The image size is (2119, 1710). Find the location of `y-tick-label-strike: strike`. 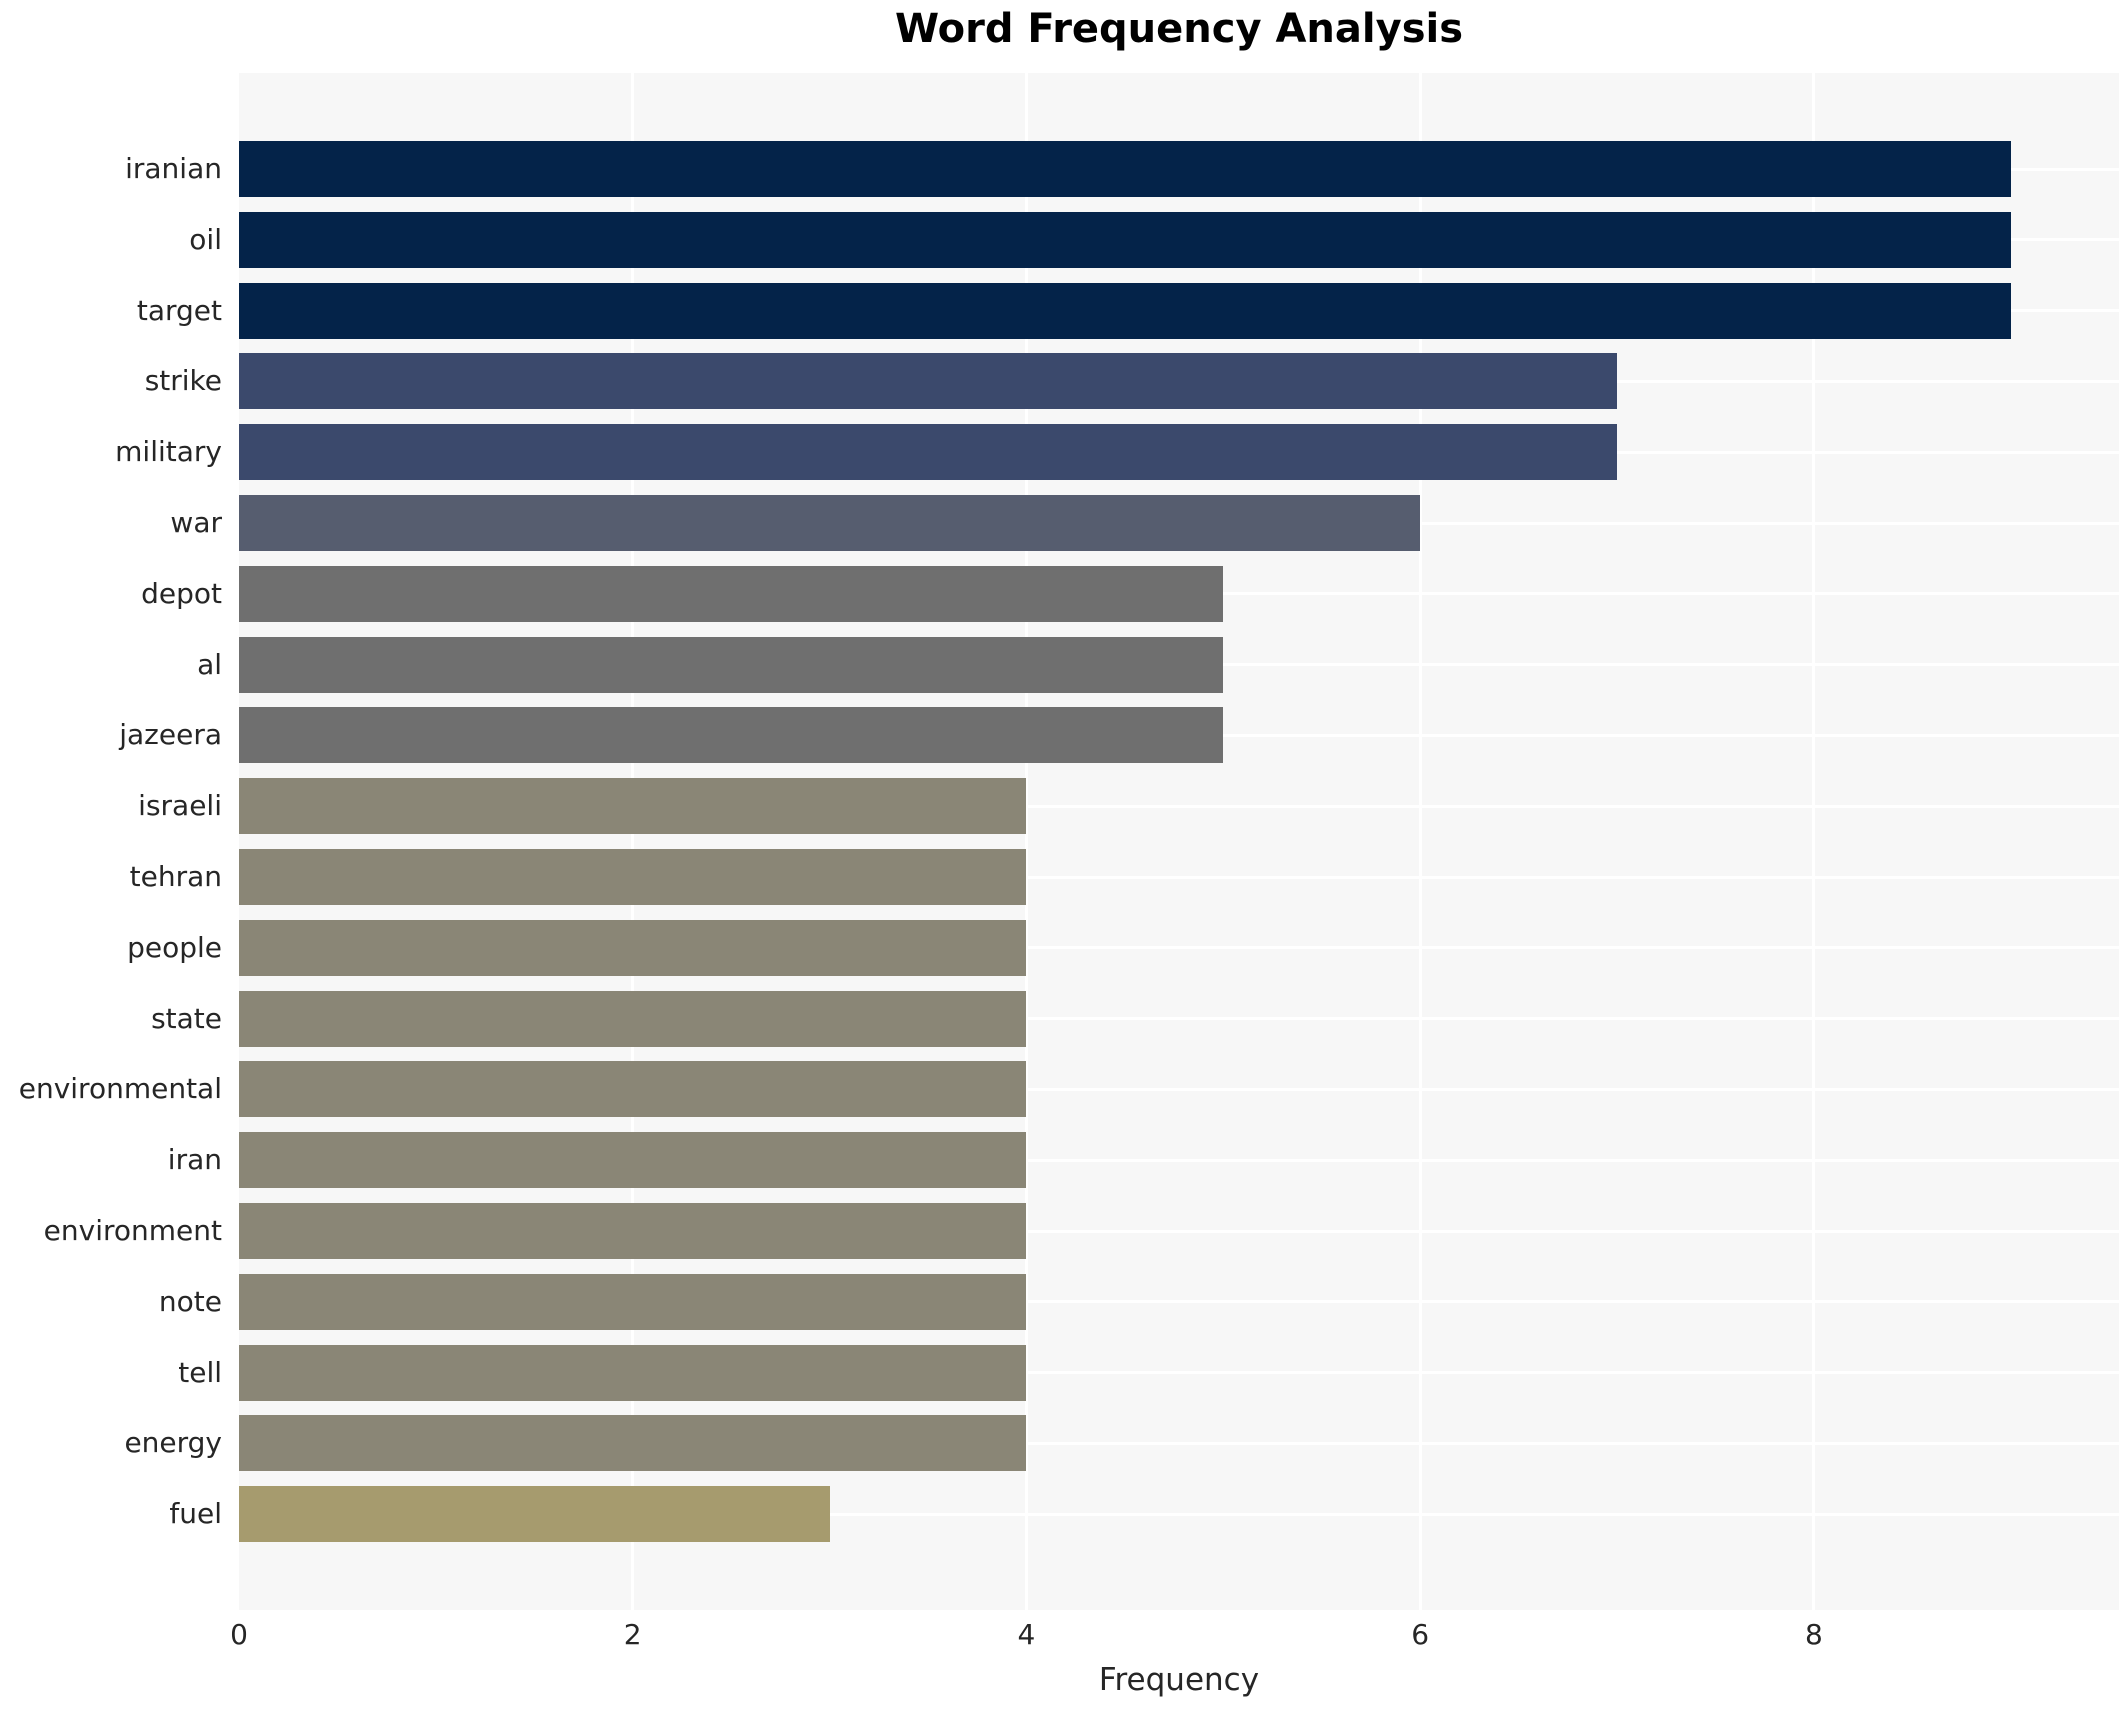

y-tick-label-strike: strike is located at coordinates (183, 381).